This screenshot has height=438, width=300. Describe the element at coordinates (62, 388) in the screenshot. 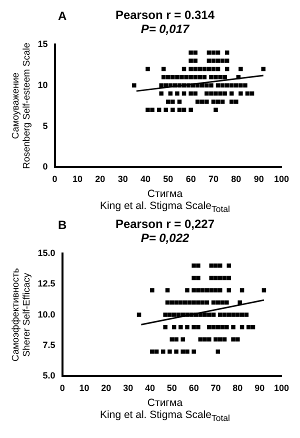

I see `x-tick-label: 0` at that location.